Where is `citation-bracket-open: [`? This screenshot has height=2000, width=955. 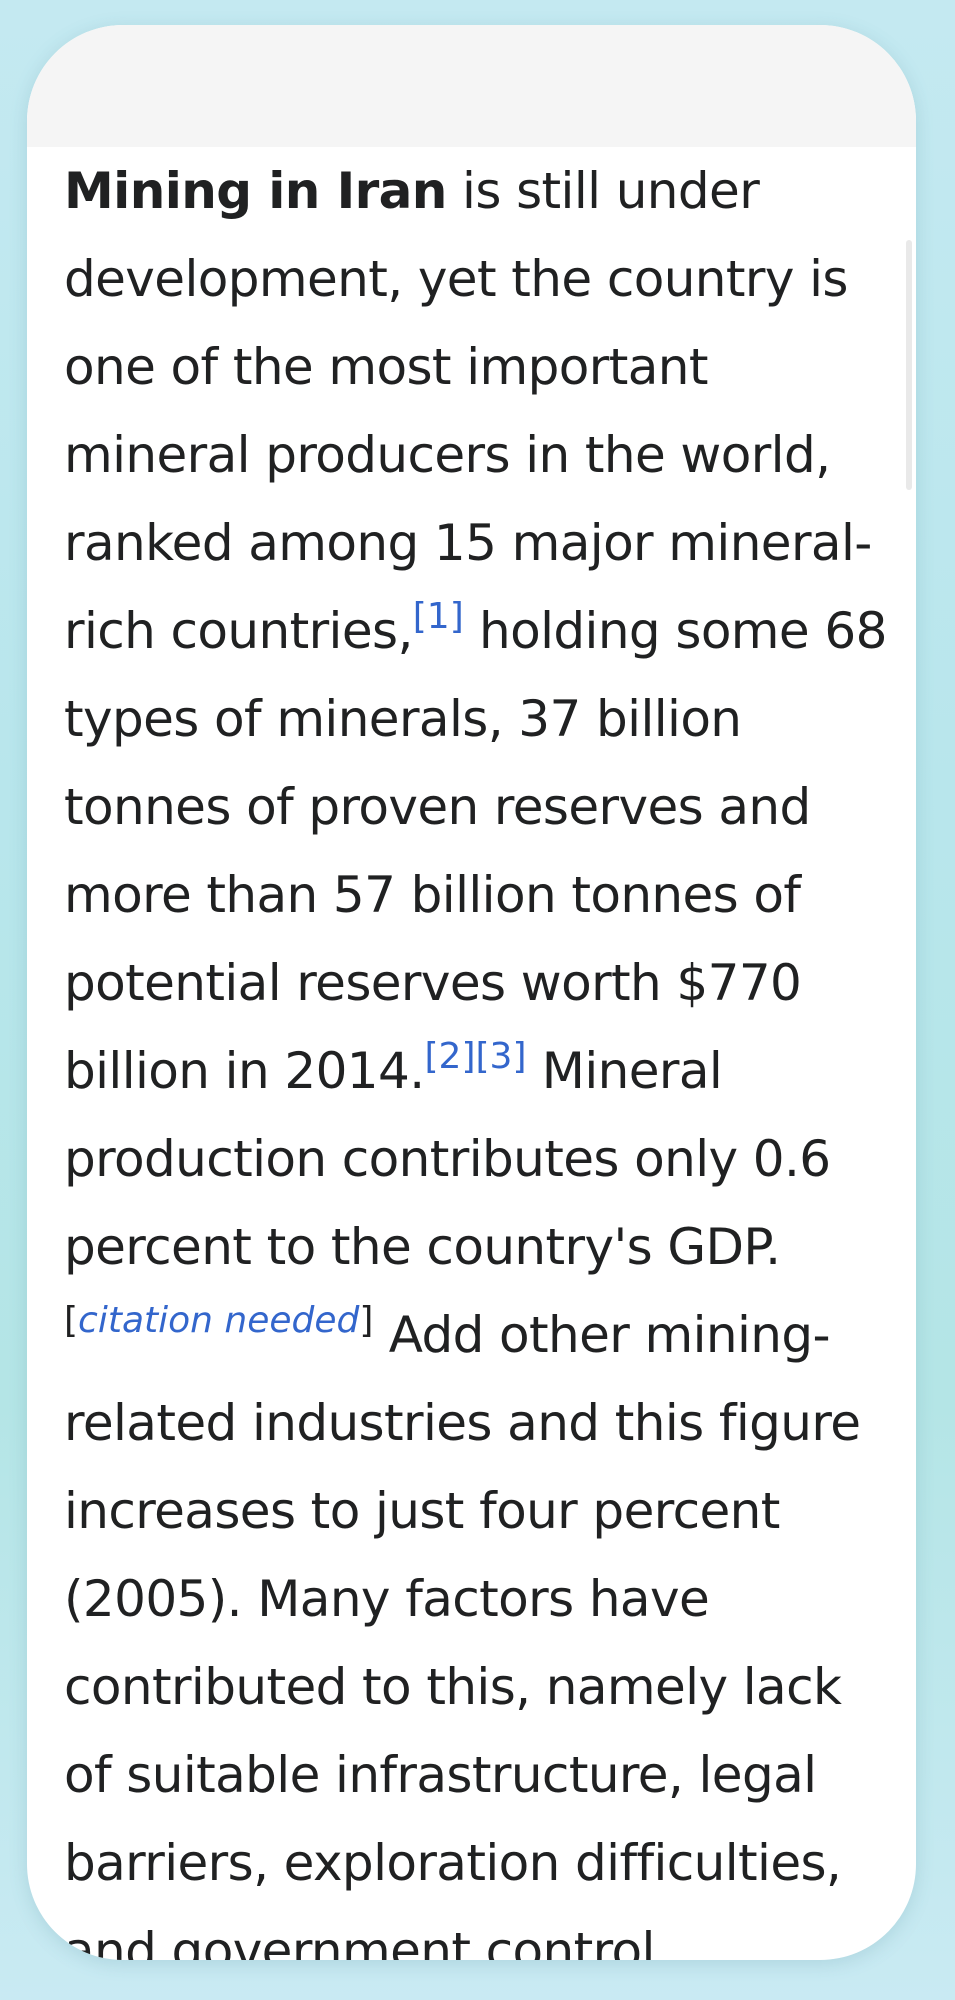
citation-bracket-open: [ is located at coordinates (71, 1320).